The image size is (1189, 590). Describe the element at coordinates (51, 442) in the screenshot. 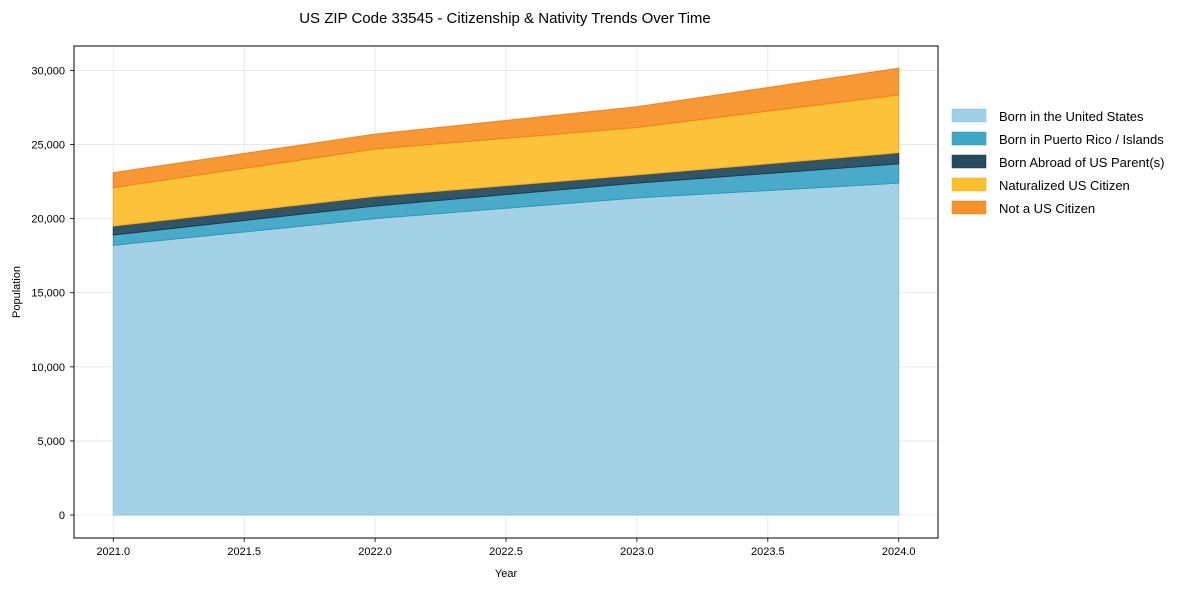

I see `y-tick-label: 5,000` at that location.